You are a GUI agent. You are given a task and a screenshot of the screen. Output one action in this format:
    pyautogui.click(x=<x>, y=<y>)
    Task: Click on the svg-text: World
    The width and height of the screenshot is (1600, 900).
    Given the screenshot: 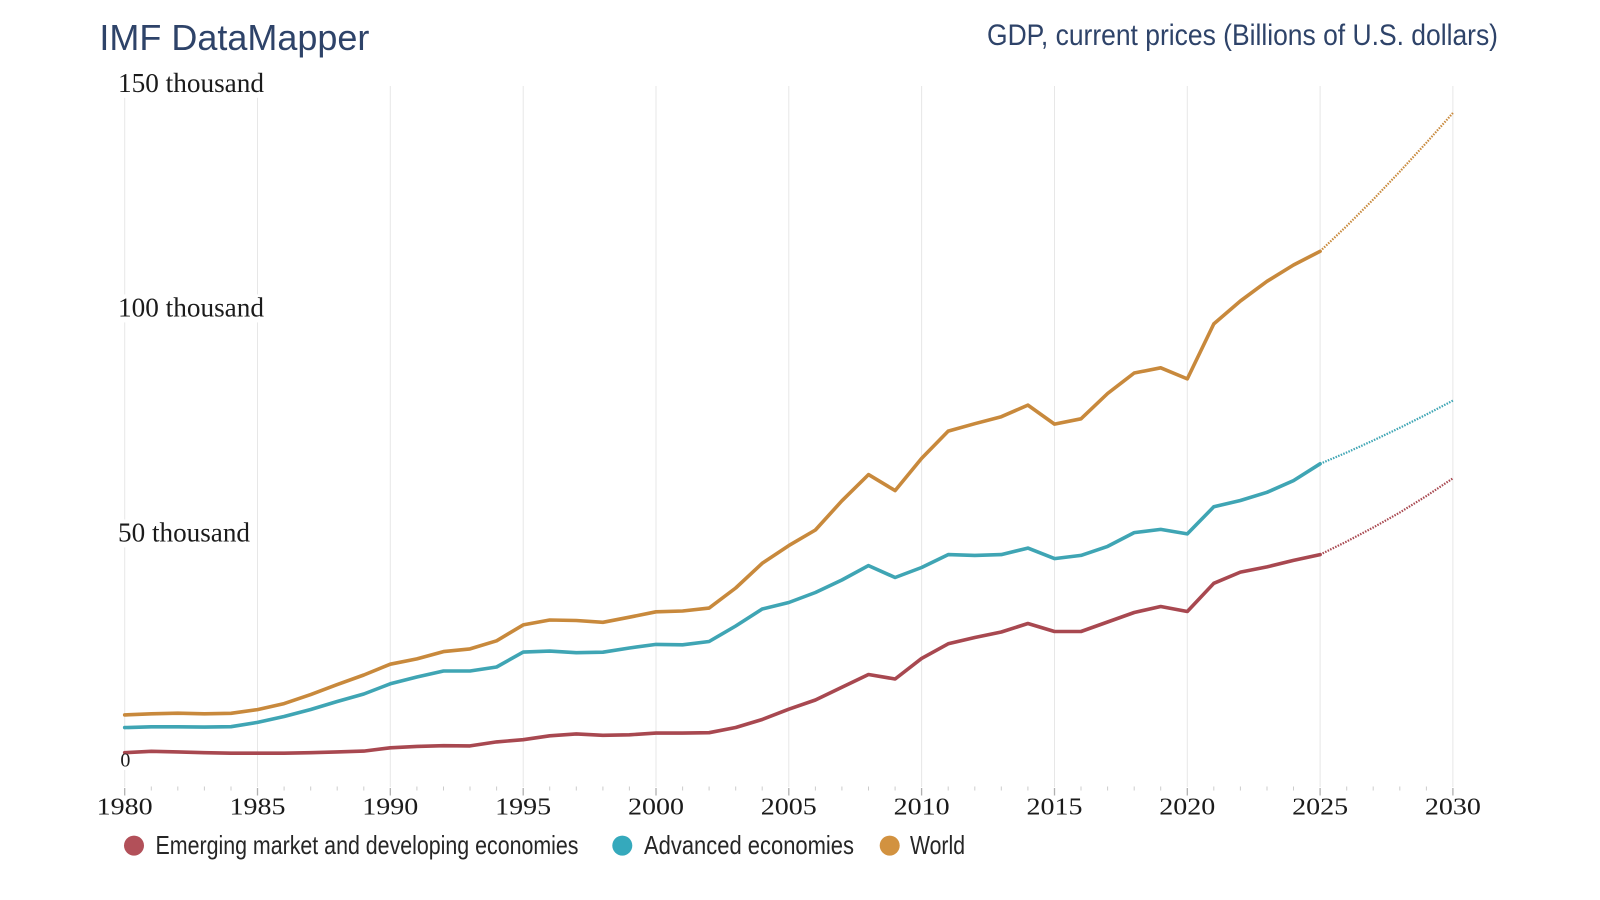 What is the action you would take?
    pyautogui.click(x=937, y=845)
    